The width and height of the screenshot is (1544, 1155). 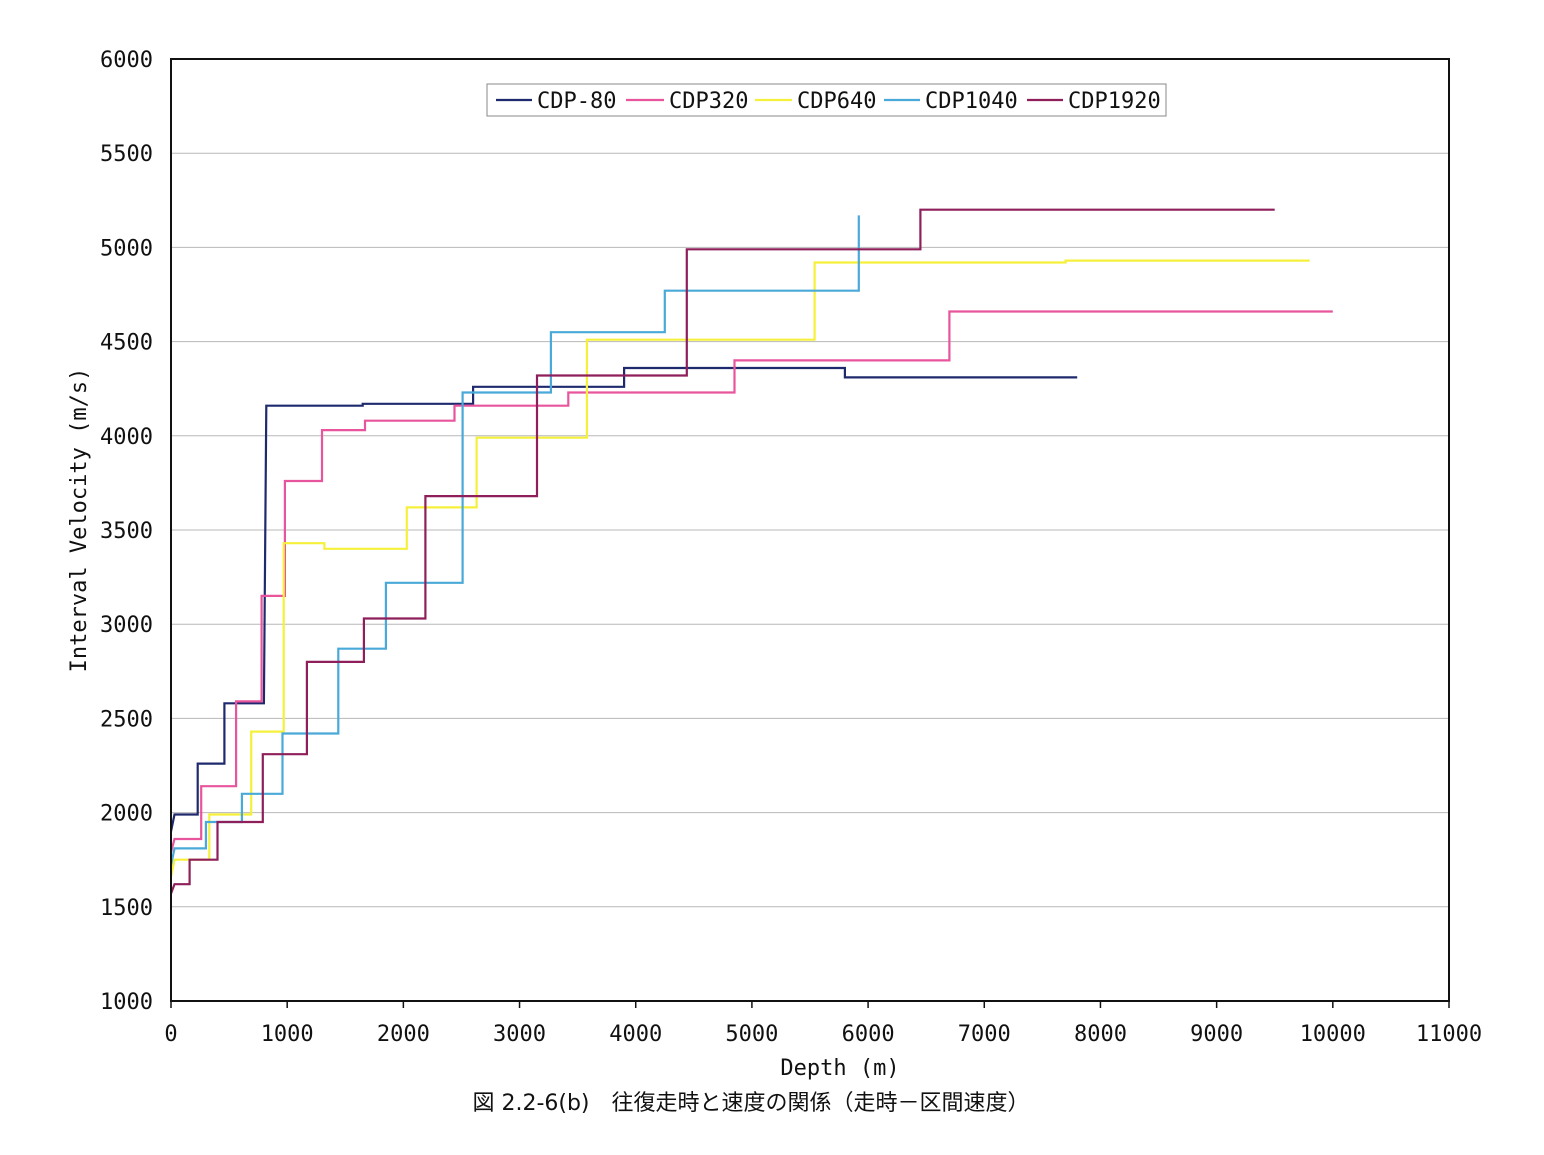 I want to click on legend-label-0: CDP-80, so click(x=576, y=101).